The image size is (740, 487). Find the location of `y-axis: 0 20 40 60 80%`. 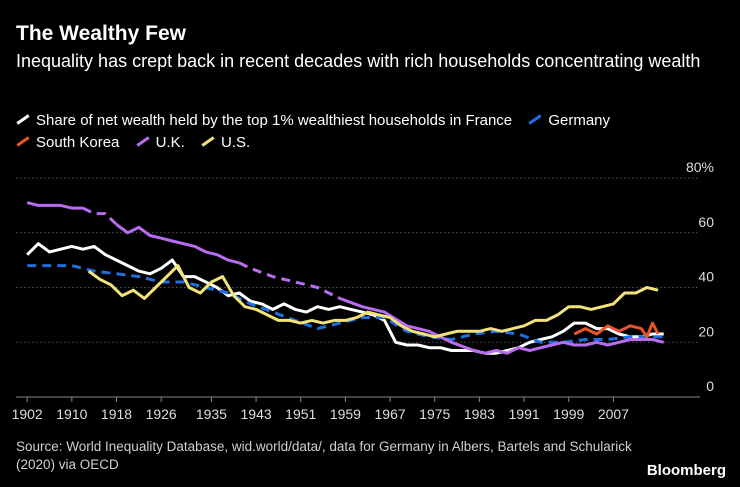

y-axis: 0 20 40 60 80% is located at coordinates (700, 276).